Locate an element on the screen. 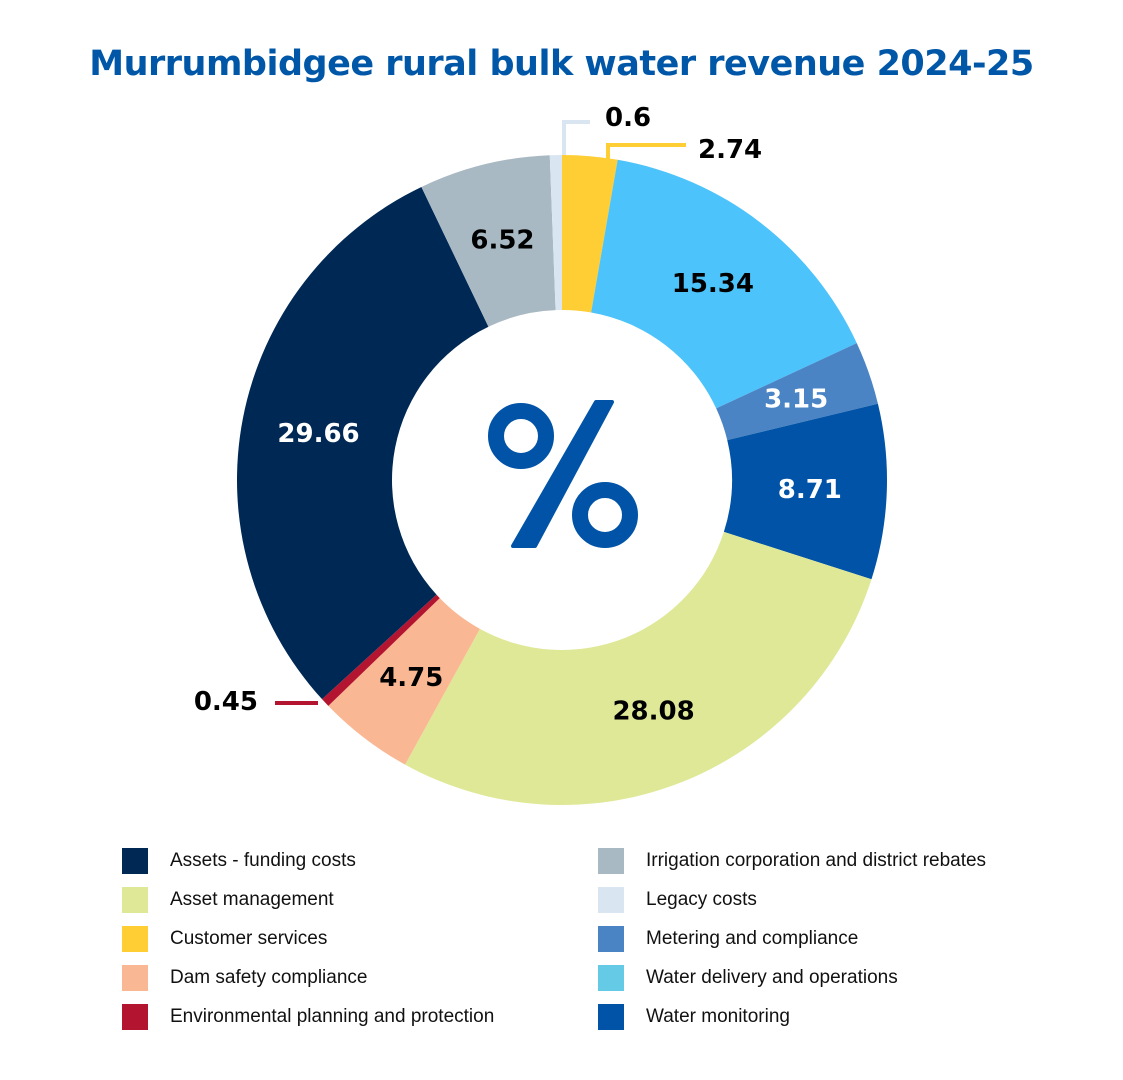 The image size is (1123, 1080). legend-label: Dam safety compliance is located at coordinates (269, 977).